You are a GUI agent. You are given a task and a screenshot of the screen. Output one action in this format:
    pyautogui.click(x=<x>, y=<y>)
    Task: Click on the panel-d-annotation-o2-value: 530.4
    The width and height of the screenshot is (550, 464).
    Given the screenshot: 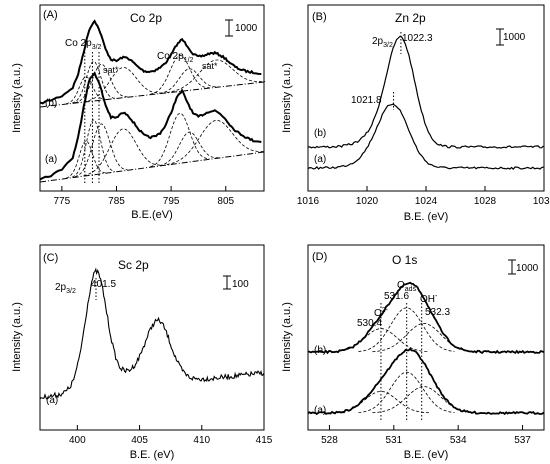 What is the action you would take?
    pyautogui.click(x=369, y=323)
    